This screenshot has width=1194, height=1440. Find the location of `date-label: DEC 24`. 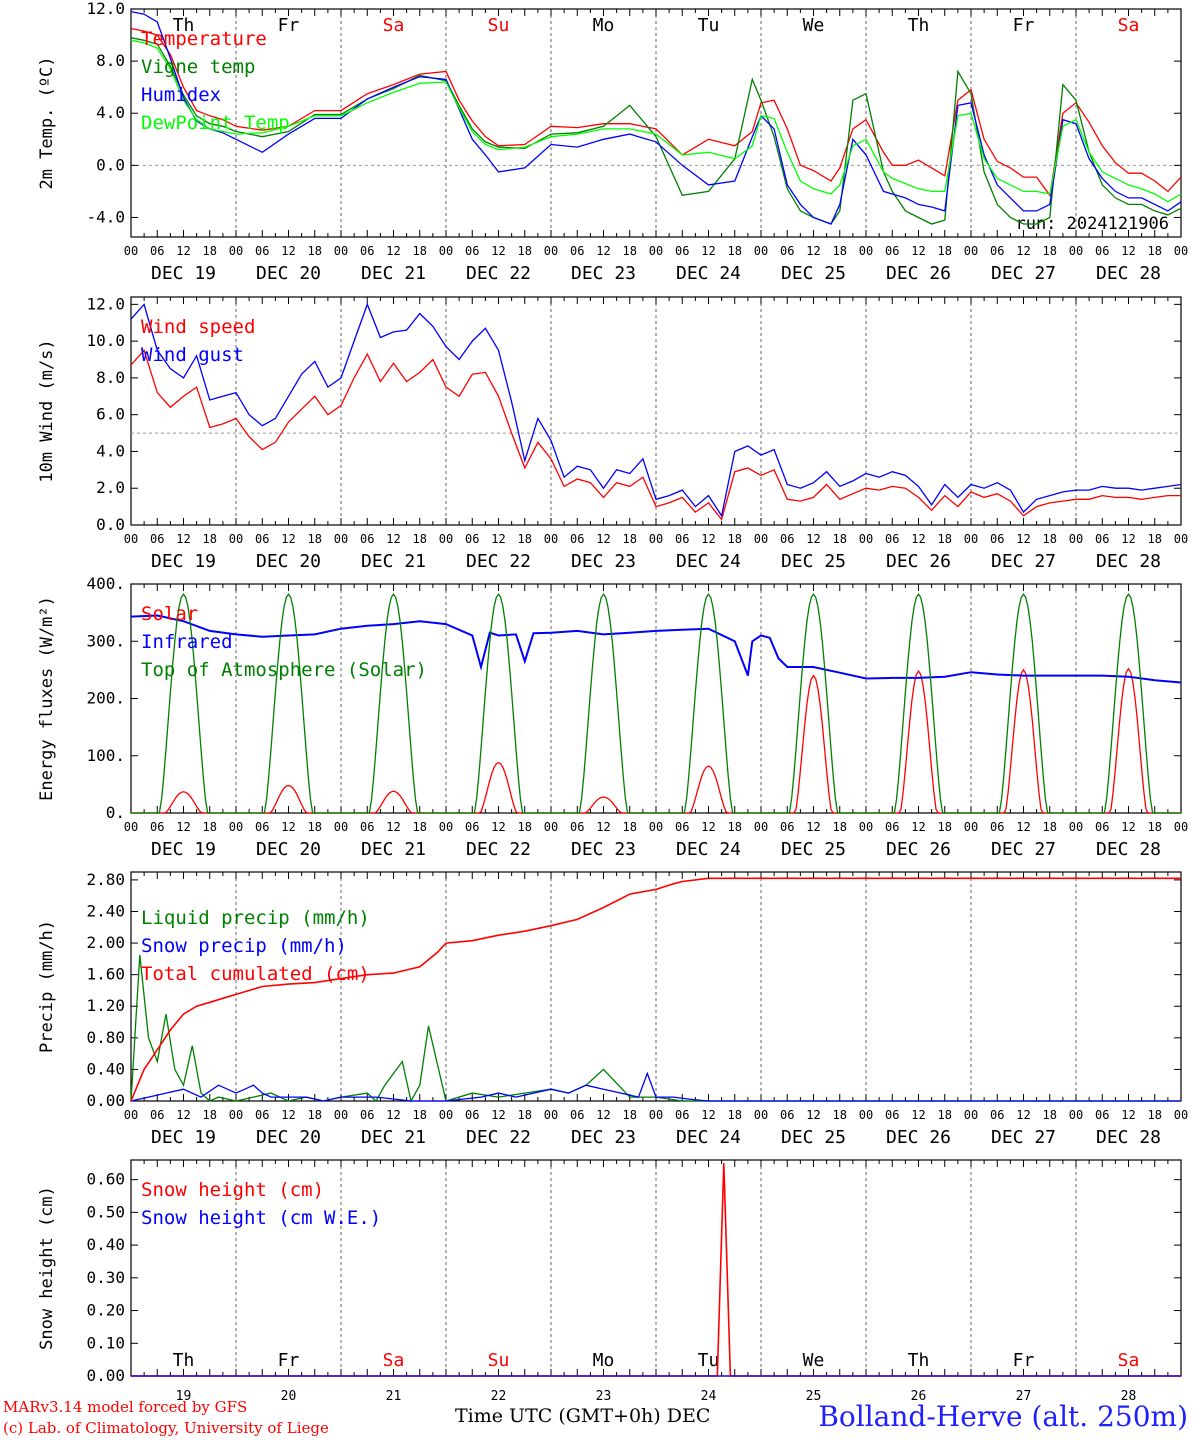

date-label: DEC 24 is located at coordinates (708, 849).